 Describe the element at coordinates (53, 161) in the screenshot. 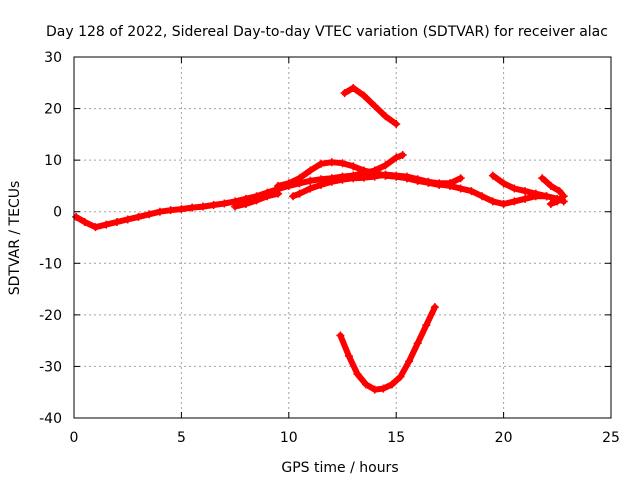

I see `y-tick-label: 10` at that location.